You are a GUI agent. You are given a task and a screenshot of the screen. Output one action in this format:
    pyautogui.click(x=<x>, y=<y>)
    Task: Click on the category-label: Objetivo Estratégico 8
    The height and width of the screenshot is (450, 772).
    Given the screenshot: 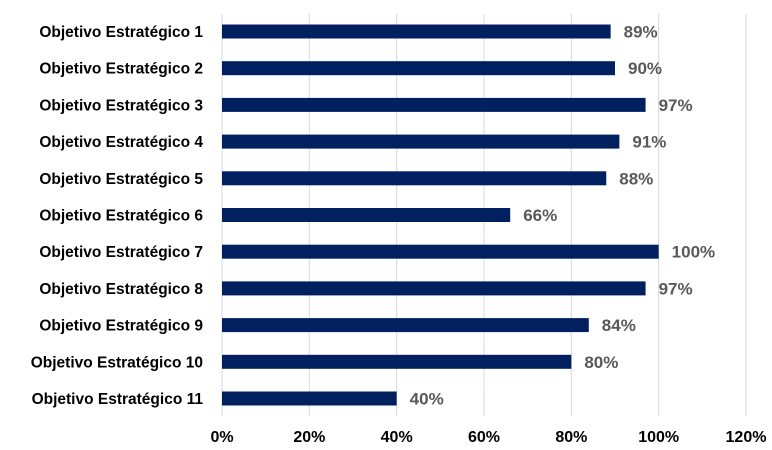 What is the action you would take?
    pyautogui.click(x=121, y=289)
    